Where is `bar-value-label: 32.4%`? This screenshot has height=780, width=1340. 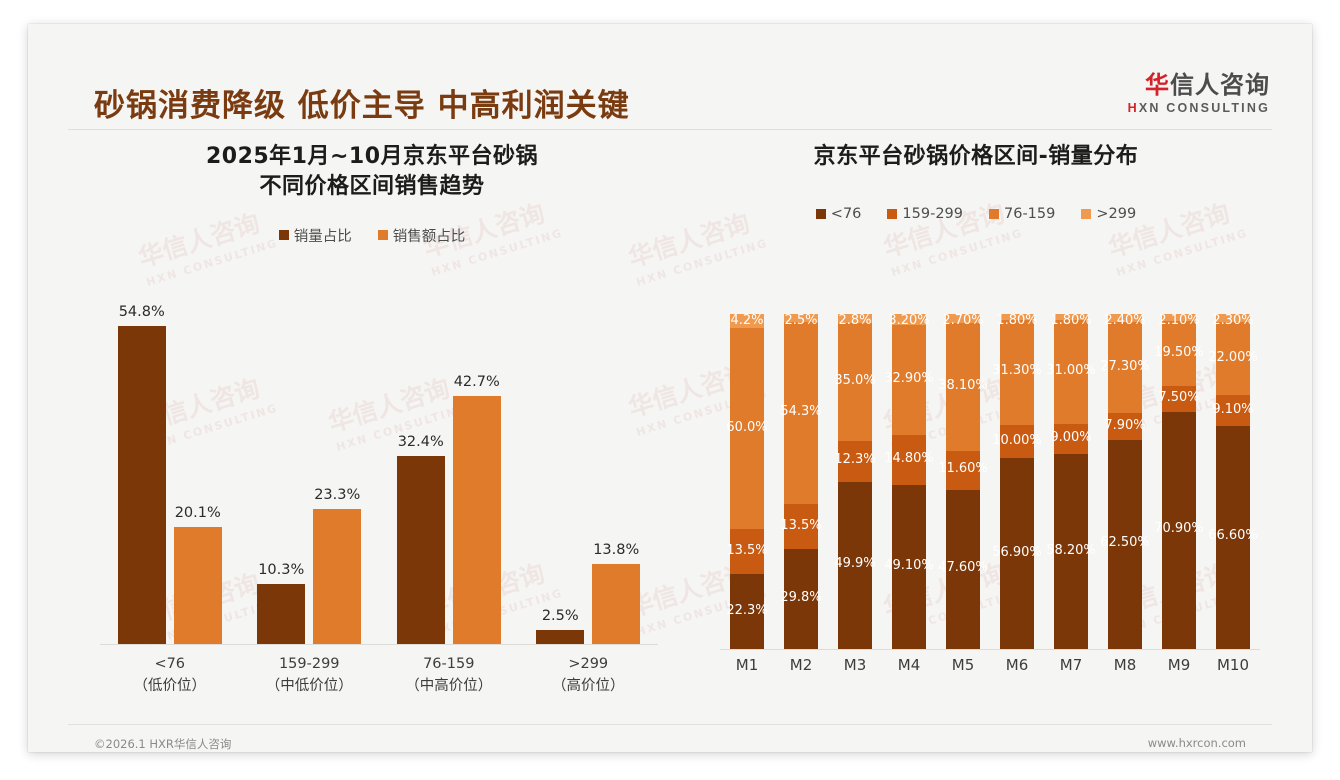
bar-value-label: 32.4% is located at coordinates (420, 442).